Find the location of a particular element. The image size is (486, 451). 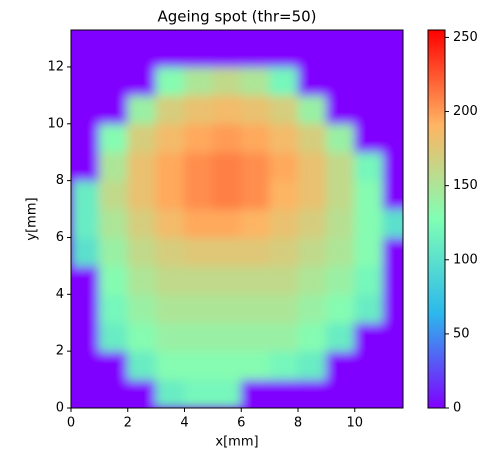

y-tick-label: 10 is located at coordinates (55, 123).